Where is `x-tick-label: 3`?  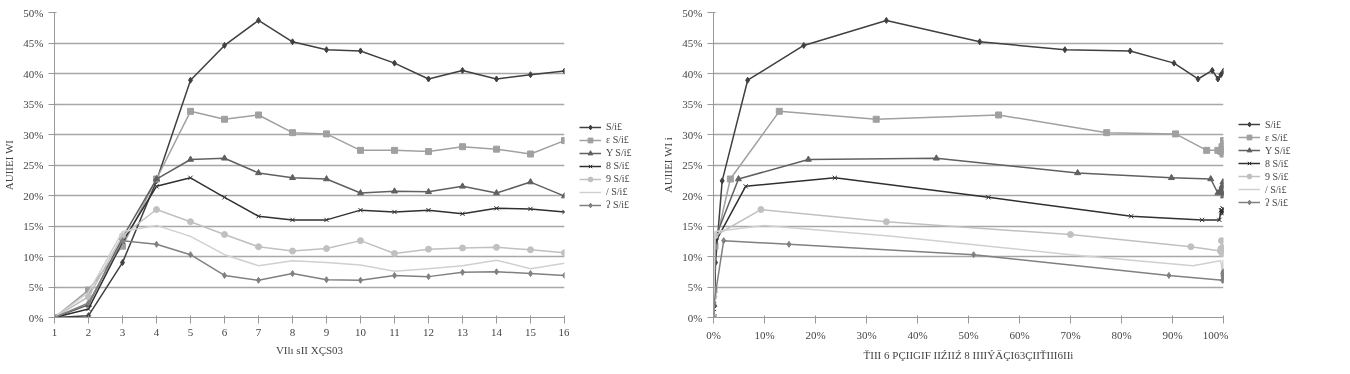
x-tick-label: 3 is located at coordinates (122, 331).